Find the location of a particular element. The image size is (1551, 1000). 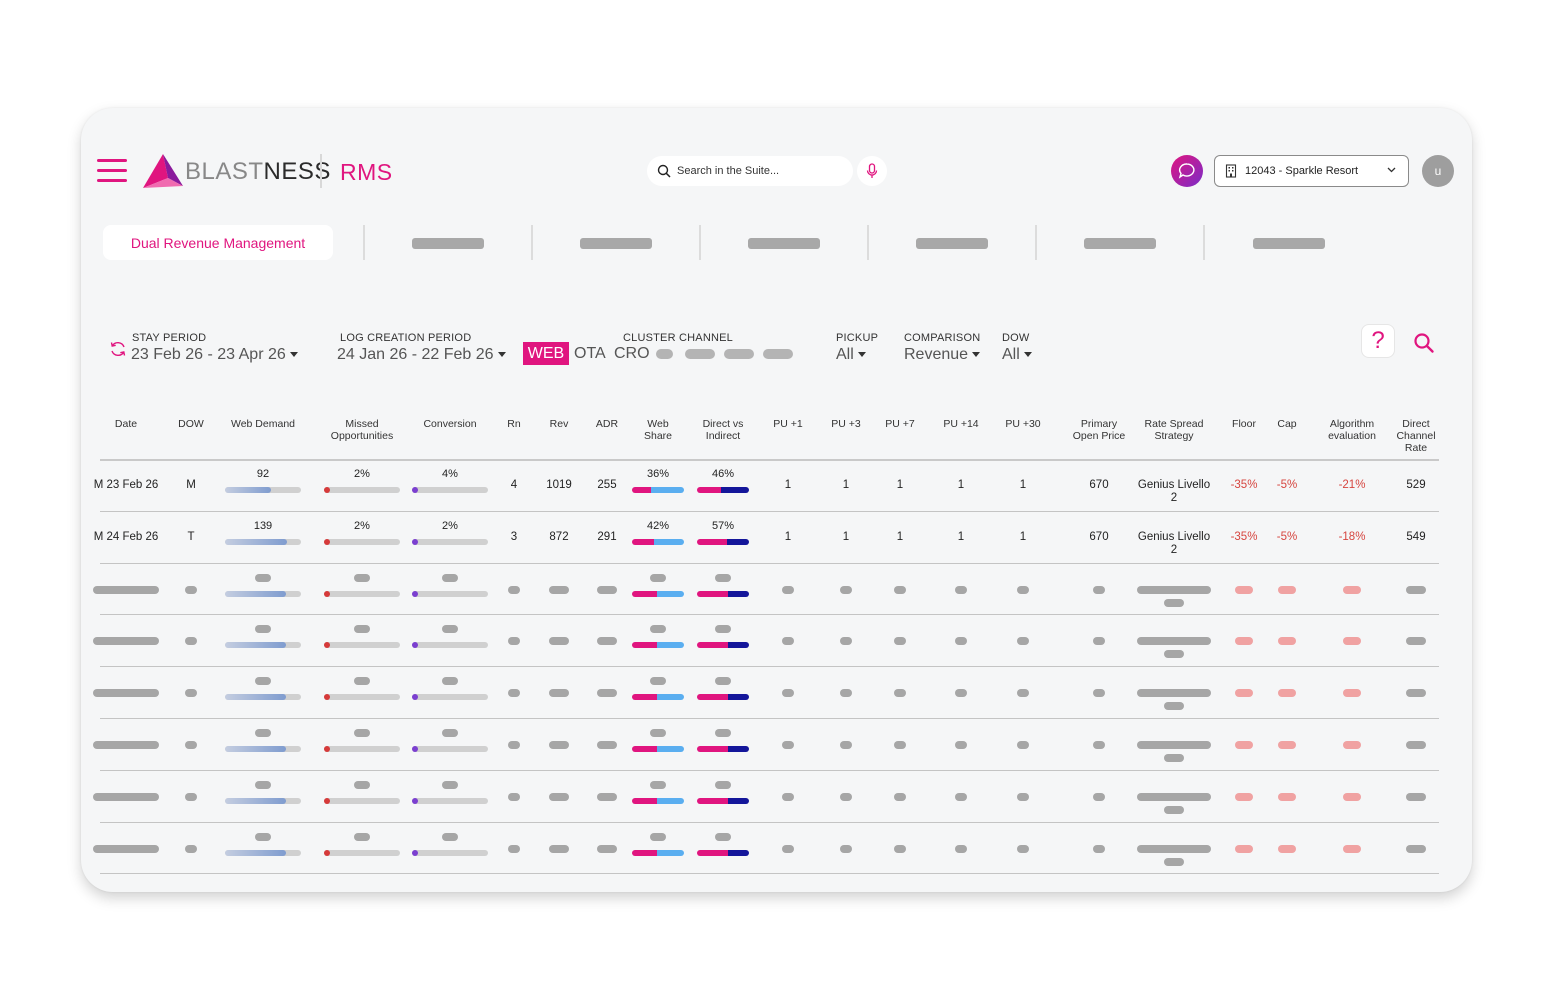

refresh-icon is located at coordinates (118, 349).